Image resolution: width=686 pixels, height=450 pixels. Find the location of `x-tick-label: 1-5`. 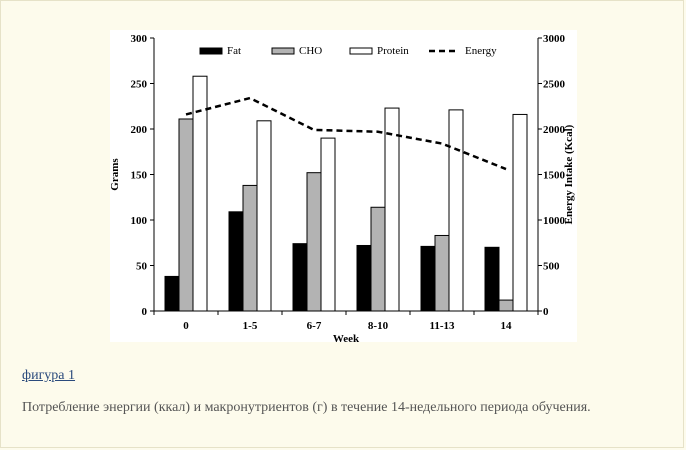

x-tick-label: 1-5 is located at coordinates (250, 326).